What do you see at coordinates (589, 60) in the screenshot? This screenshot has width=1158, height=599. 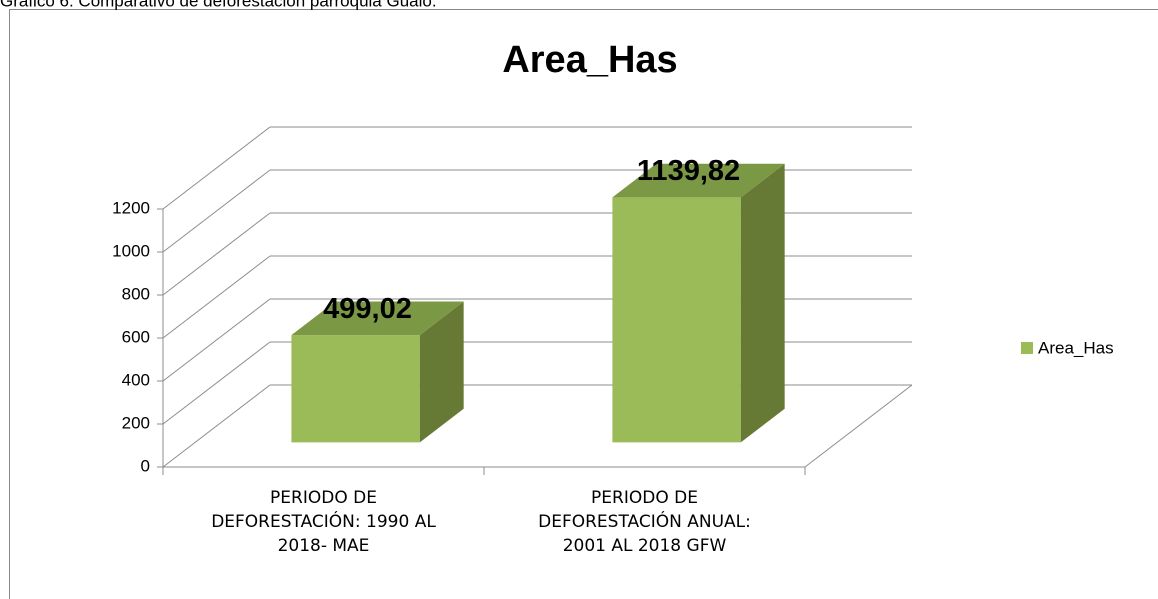 I see `chart-title: Area_Has` at bounding box center [589, 60].